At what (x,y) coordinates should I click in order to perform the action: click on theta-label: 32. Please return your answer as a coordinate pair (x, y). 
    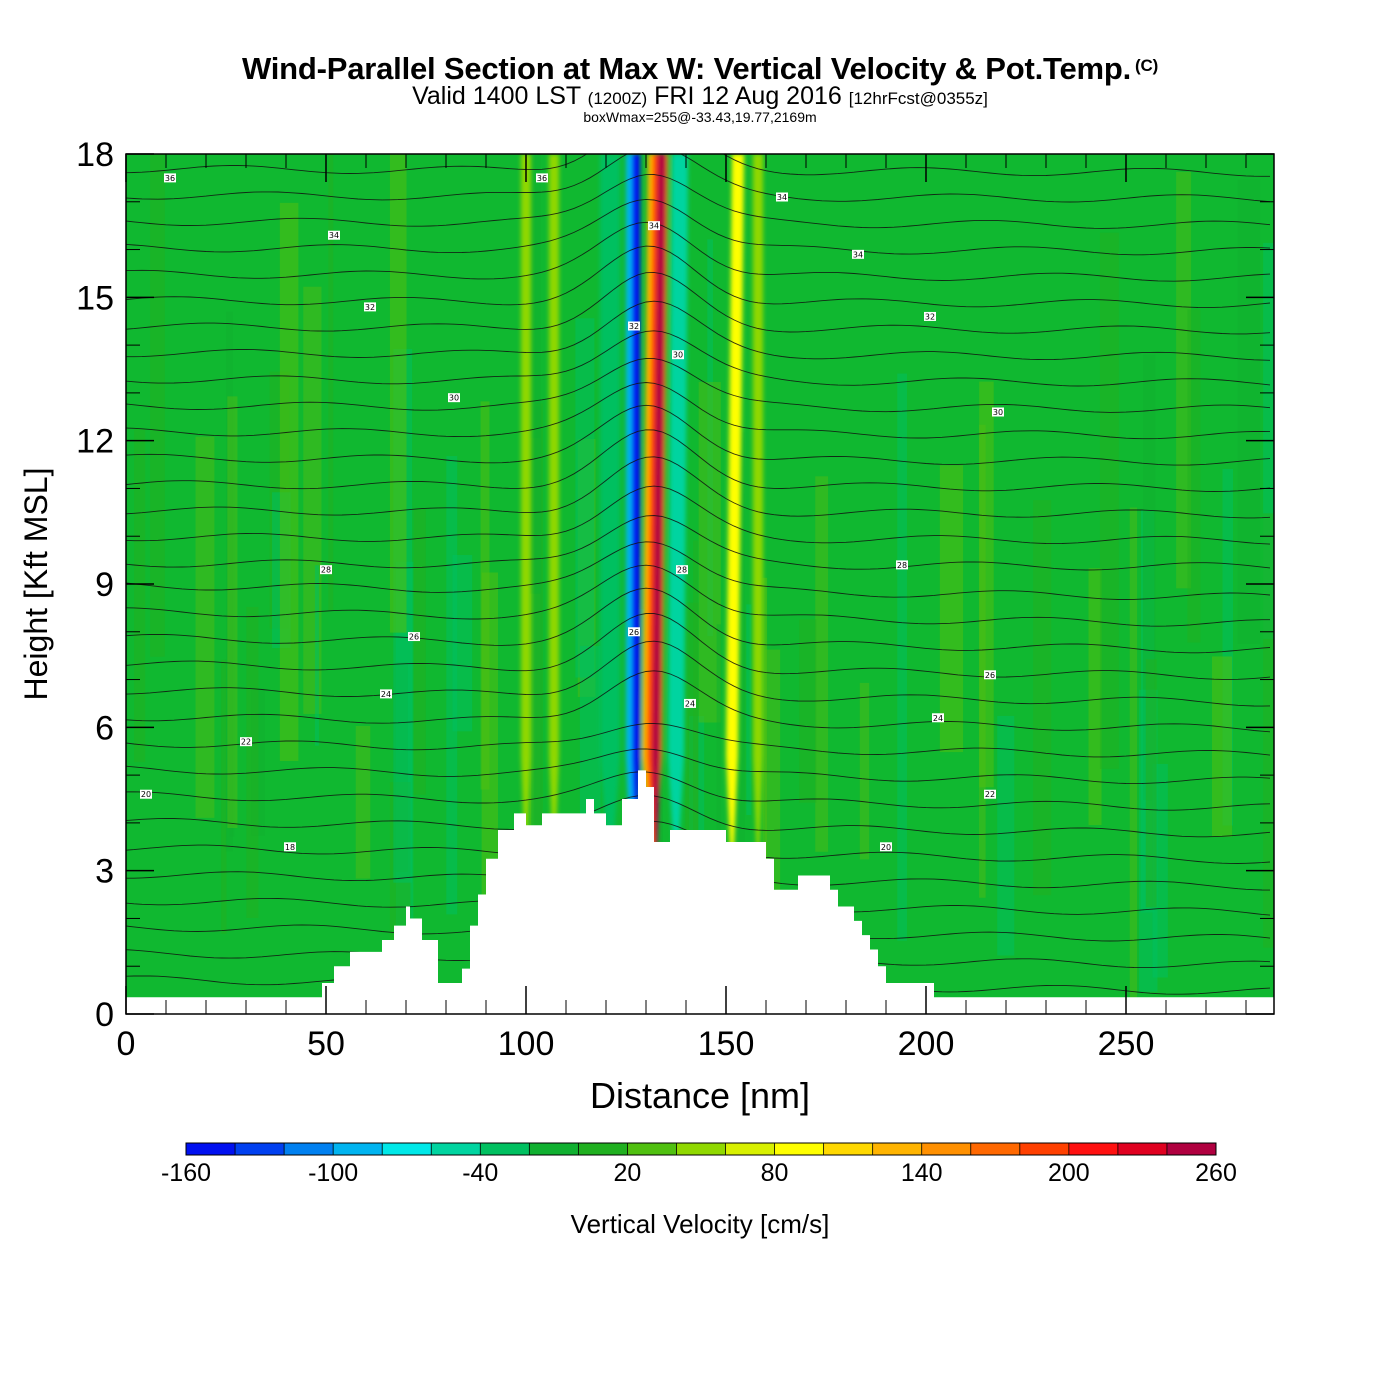
    Looking at the image, I should click on (930, 316).